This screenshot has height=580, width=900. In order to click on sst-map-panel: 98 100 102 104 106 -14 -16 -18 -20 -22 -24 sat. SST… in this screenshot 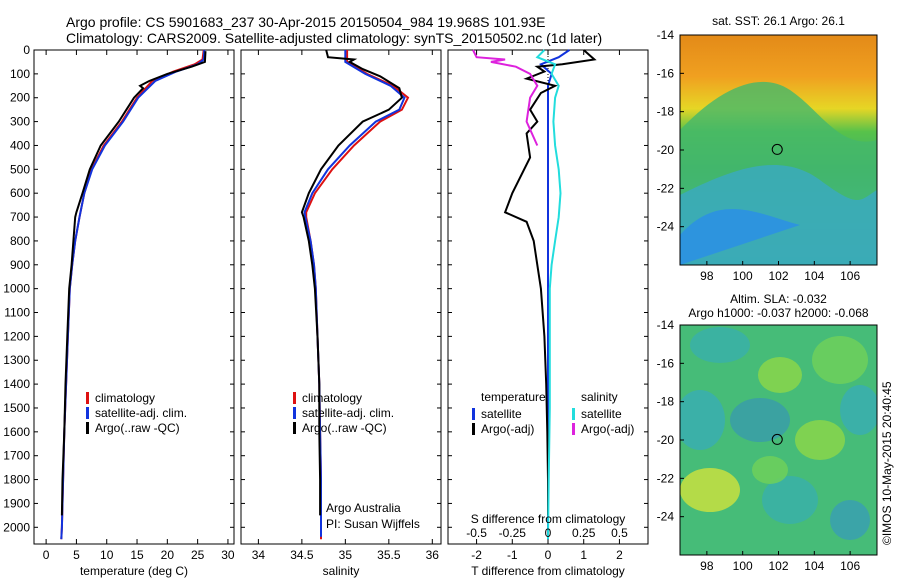, I will do `click(767, 148)`.